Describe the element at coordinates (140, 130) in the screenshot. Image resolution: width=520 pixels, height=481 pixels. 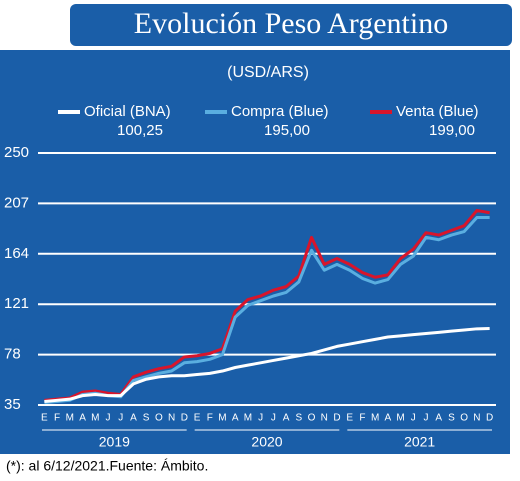
I see `legend-value: 100,25` at that location.